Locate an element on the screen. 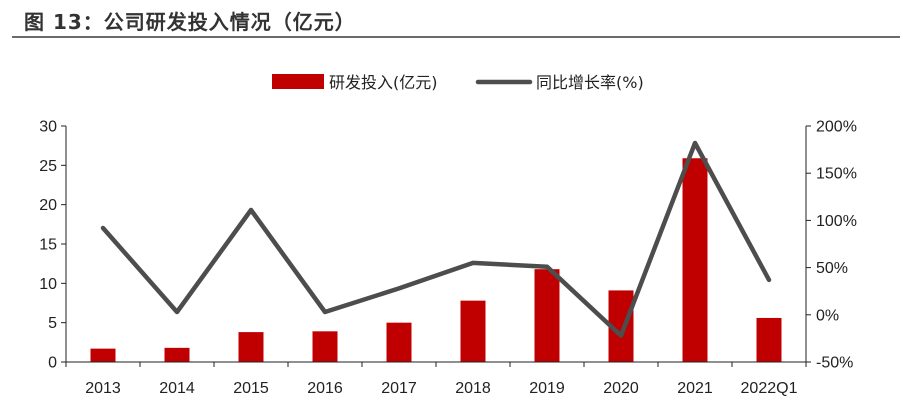  x-tick-label: 2021 is located at coordinates (695, 388).